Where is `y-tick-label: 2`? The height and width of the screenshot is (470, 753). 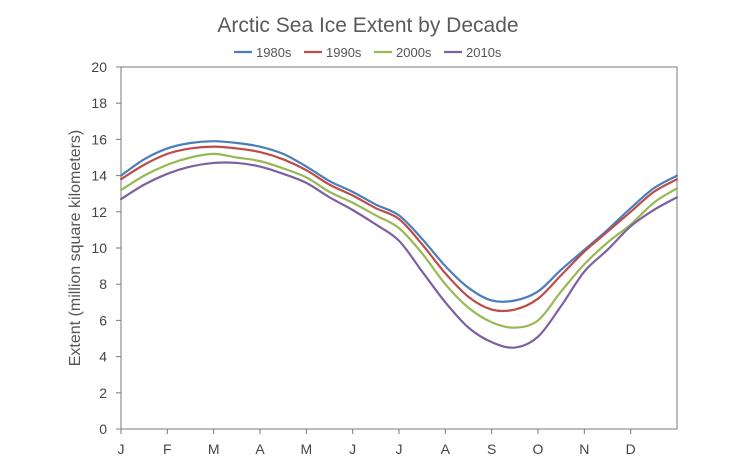 y-tick-label: 2 is located at coordinates (103, 393).